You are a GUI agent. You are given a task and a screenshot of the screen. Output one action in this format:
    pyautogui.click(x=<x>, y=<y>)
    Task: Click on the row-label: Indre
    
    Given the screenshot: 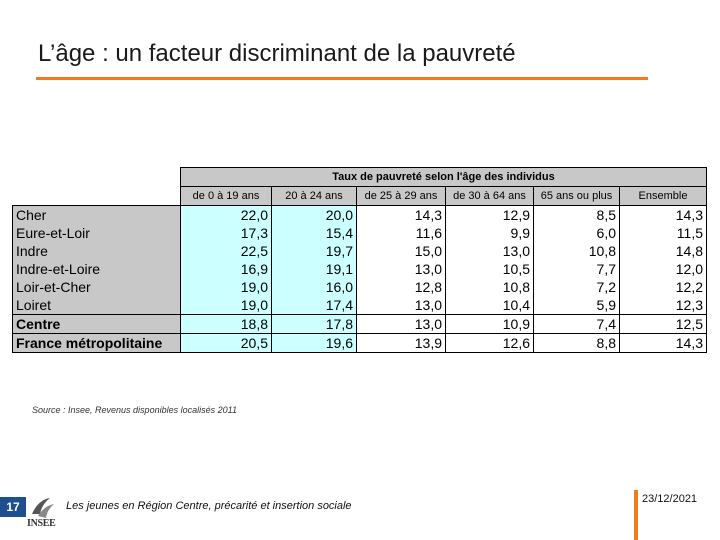 What is the action you would take?
    pyautogui.click(x=96, y=251)
    